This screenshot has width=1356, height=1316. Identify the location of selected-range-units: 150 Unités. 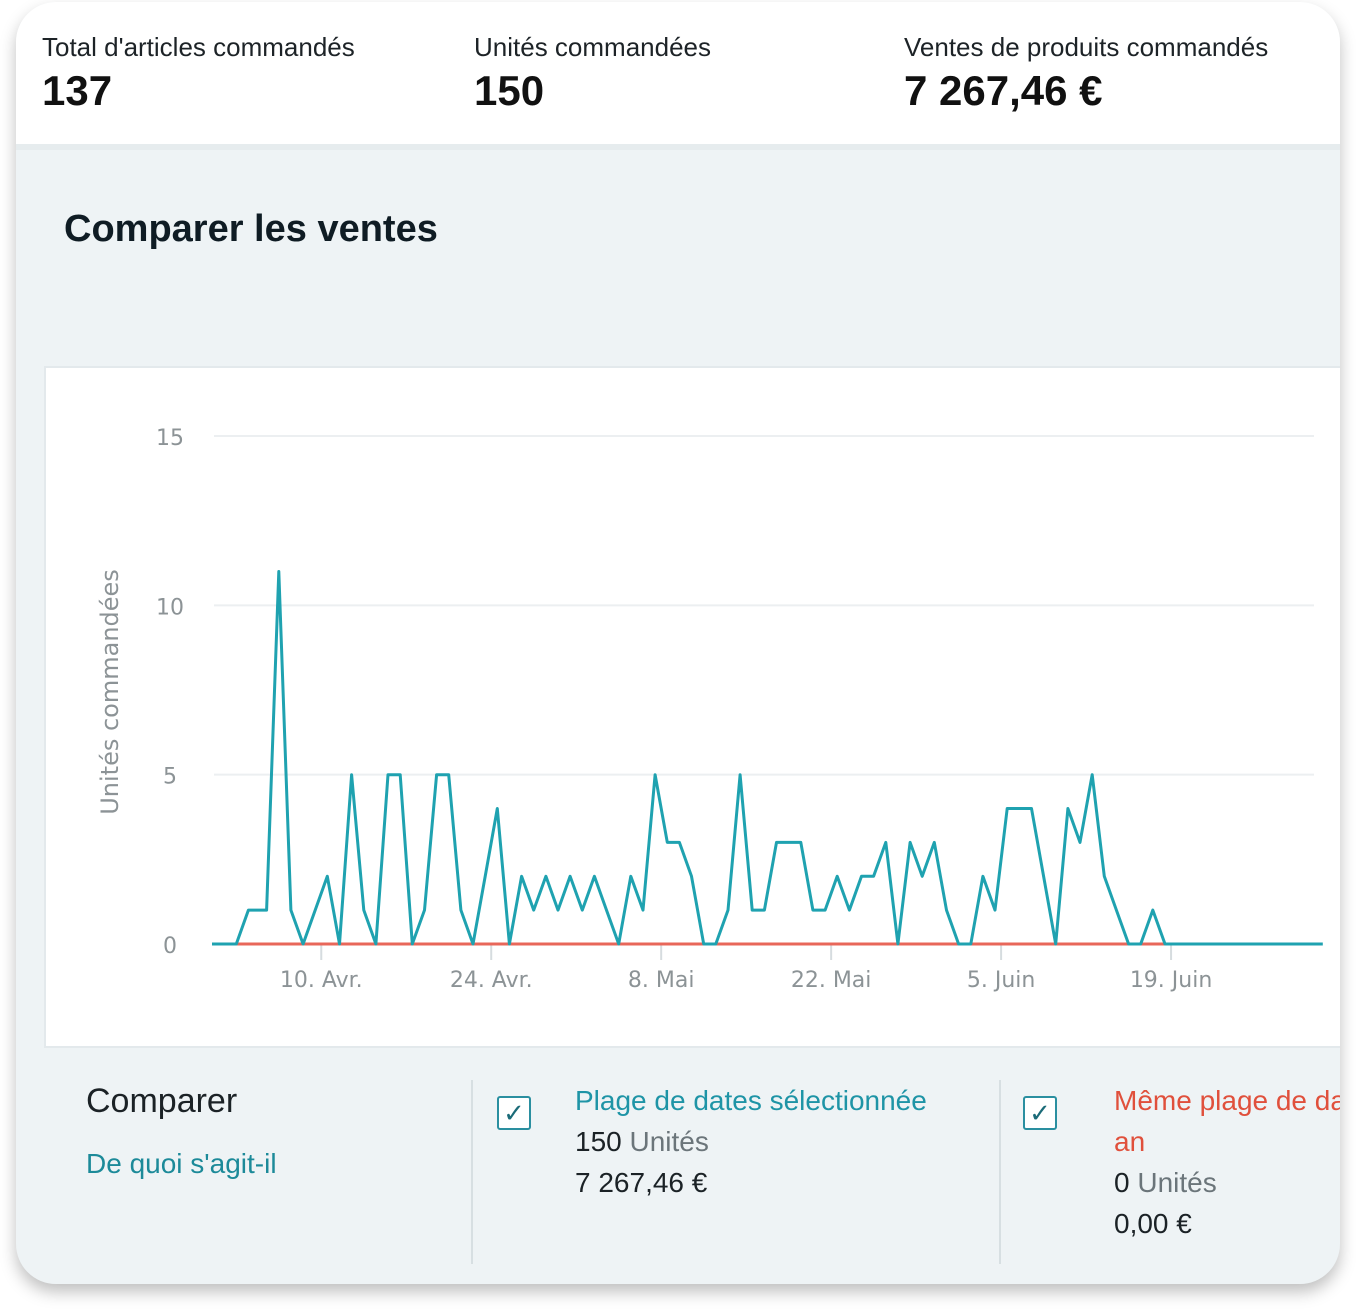
(751, 1141).